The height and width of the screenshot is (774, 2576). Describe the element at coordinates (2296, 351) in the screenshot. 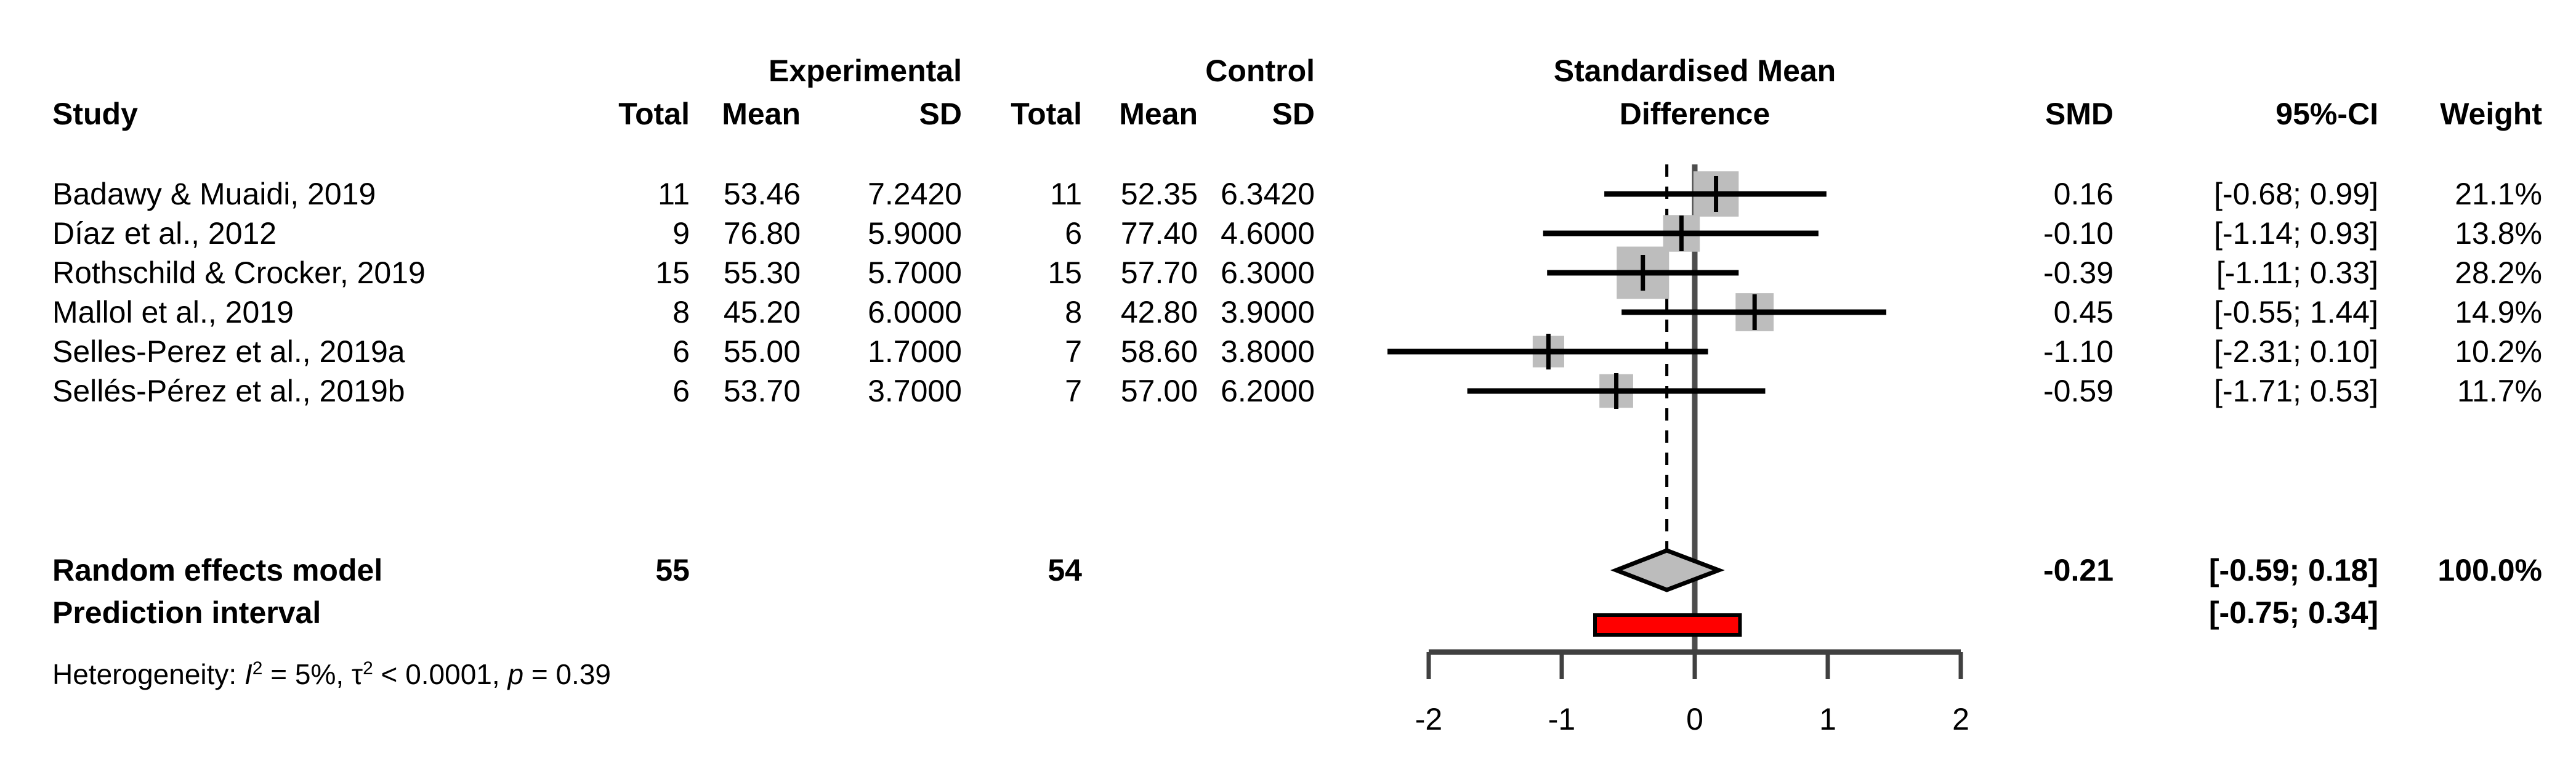

I see `ci-value: [-2.31; 0.10]` at that location.